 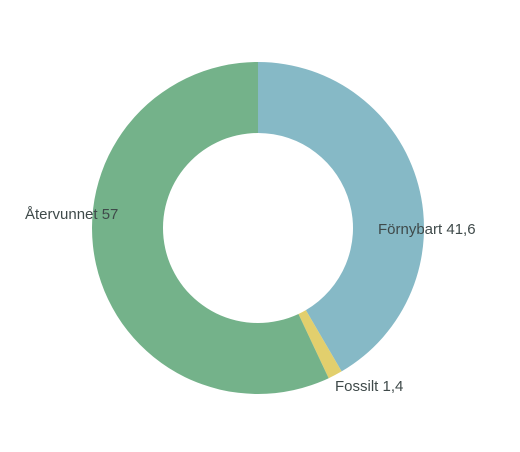 What do you see at coordinates (460, 229) in the screenshot?
I see `value-label: 41,6` at bounding box center [460, 229].